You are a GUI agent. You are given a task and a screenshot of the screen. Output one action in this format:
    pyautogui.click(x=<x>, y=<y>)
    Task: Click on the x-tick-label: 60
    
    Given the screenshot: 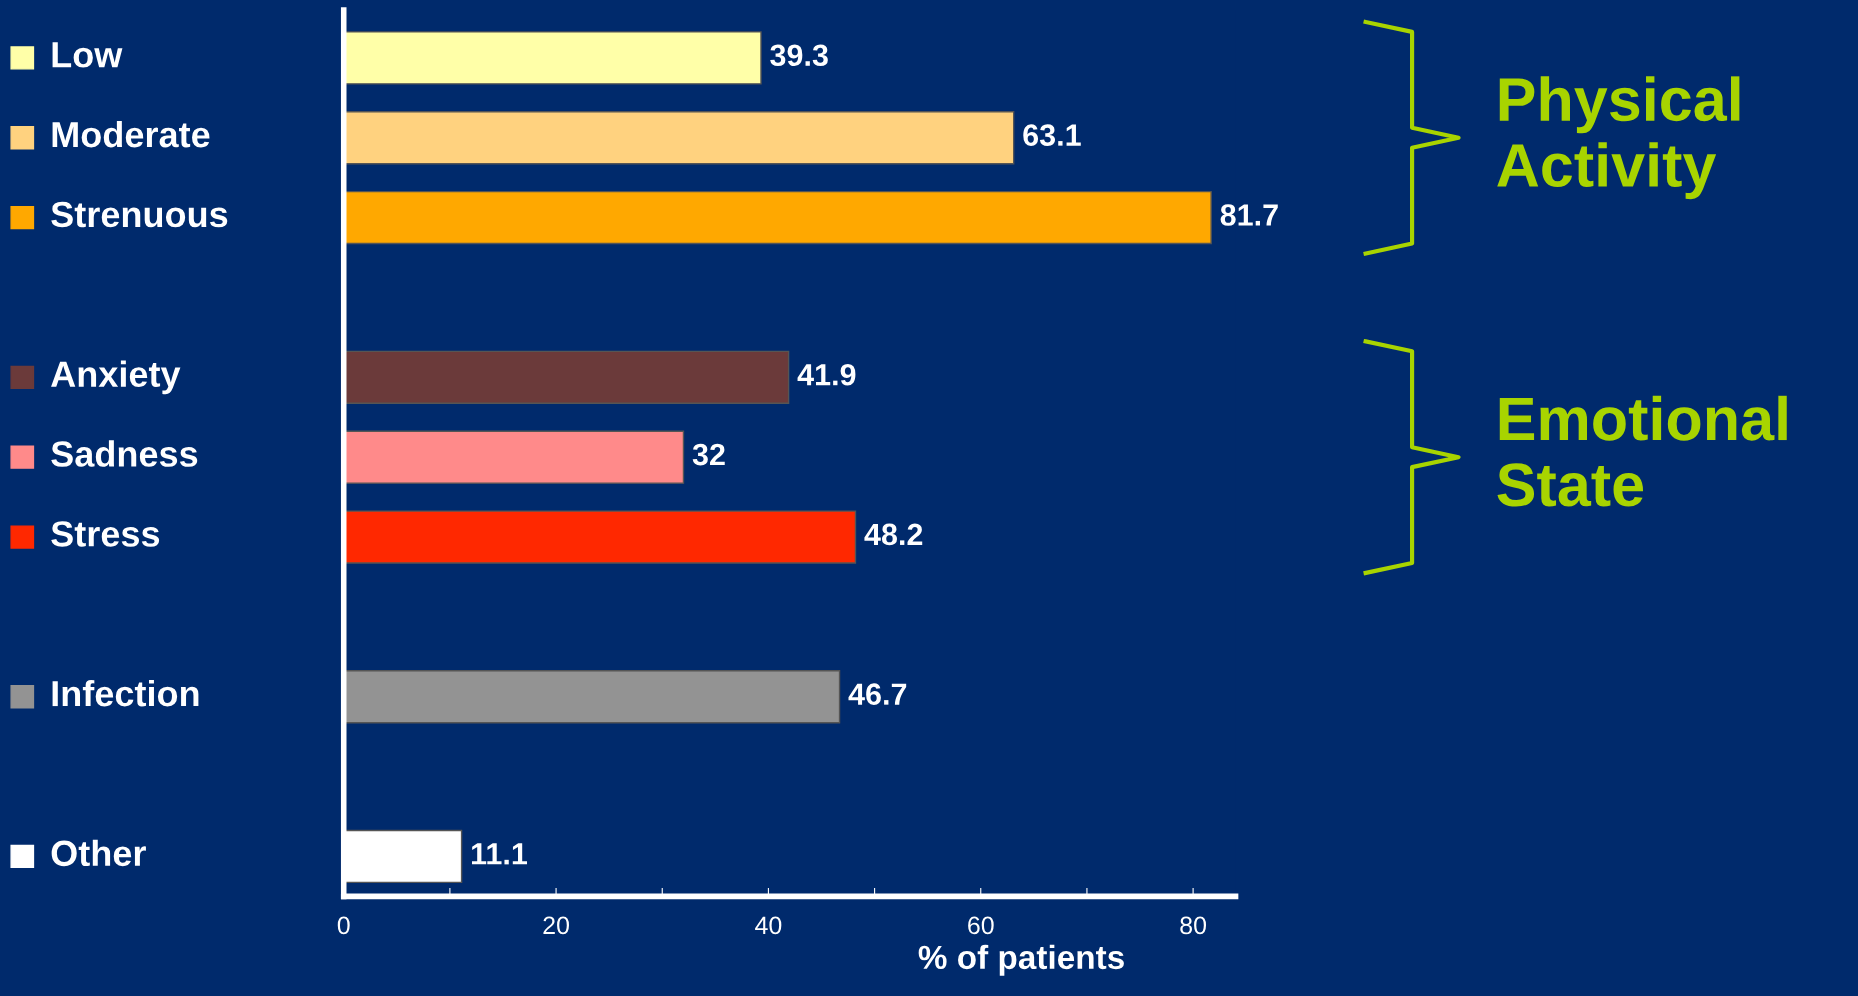 What is the action you would take?
    pyautogui.click(x=981, y=925)
    